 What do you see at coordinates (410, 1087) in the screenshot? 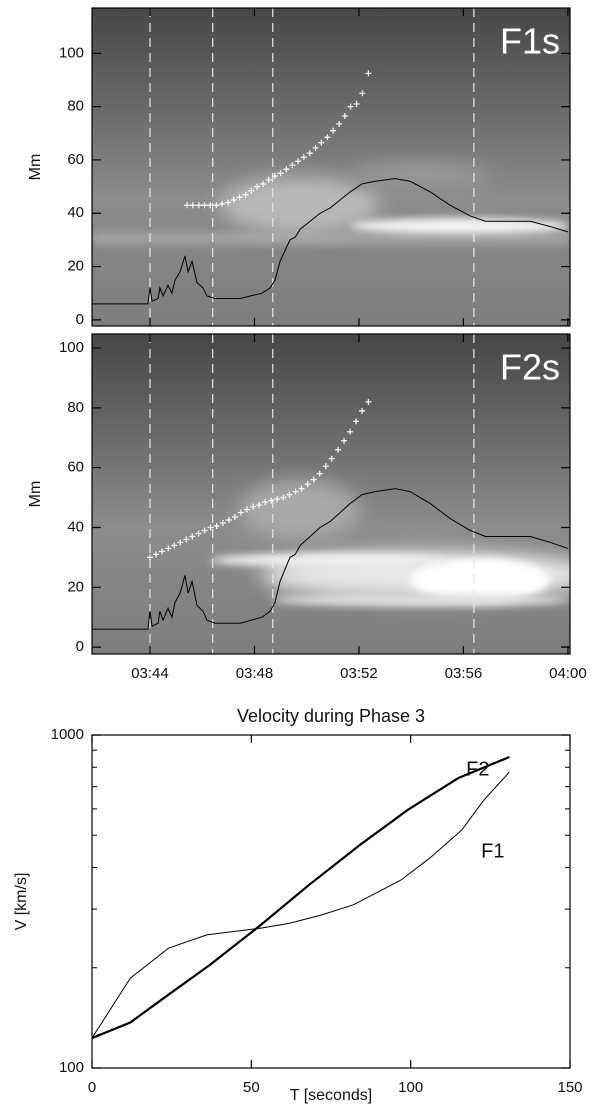
I see `x-tick-label: 100` at bounding box center [410, 1087].